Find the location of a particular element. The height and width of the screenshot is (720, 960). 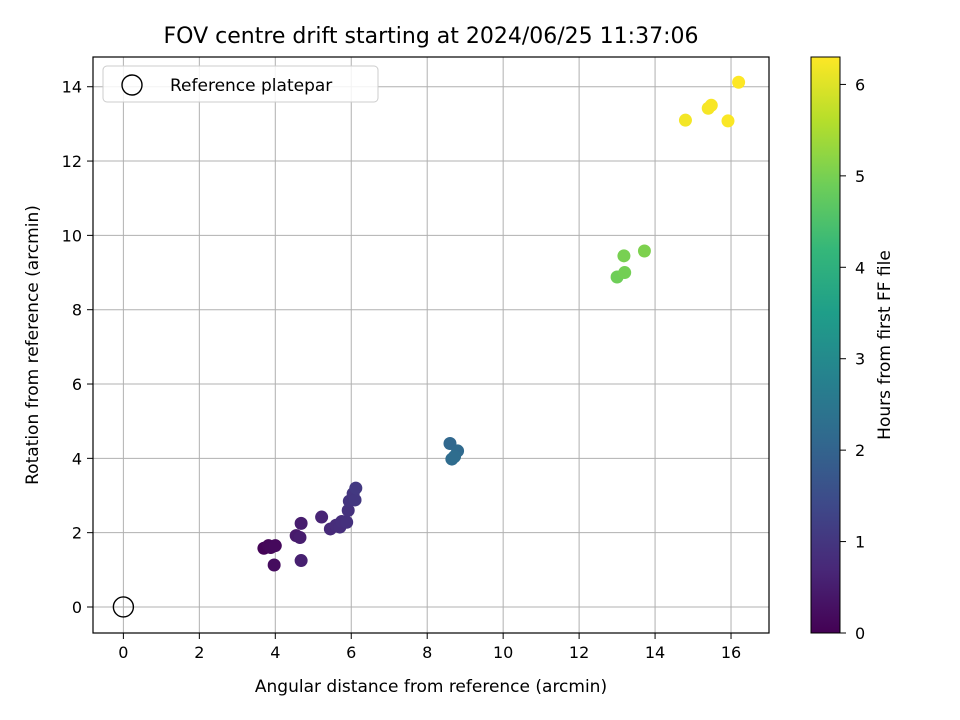

reference-point-marker is located at coordinates (123, 607).